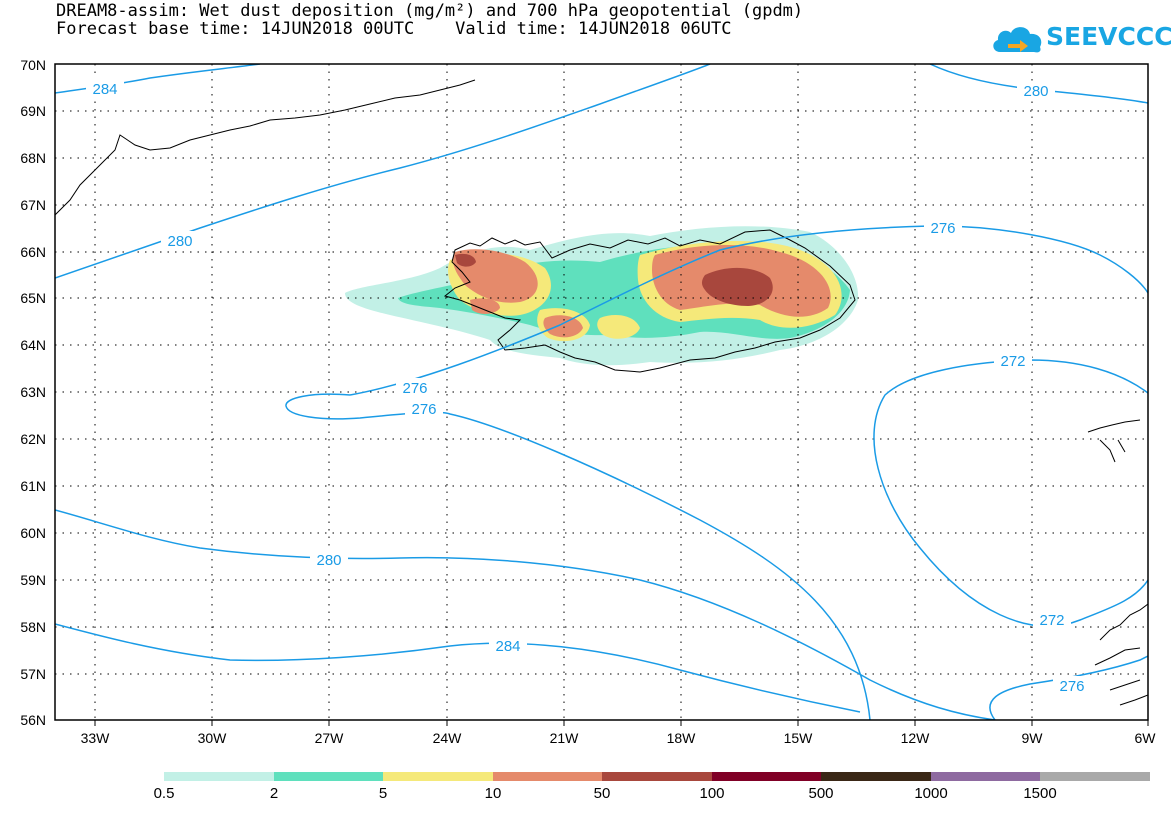  Describe the element at coordinates (104, 89) in the screenshot. I see `contour-label-284-nw: 284` at that location.